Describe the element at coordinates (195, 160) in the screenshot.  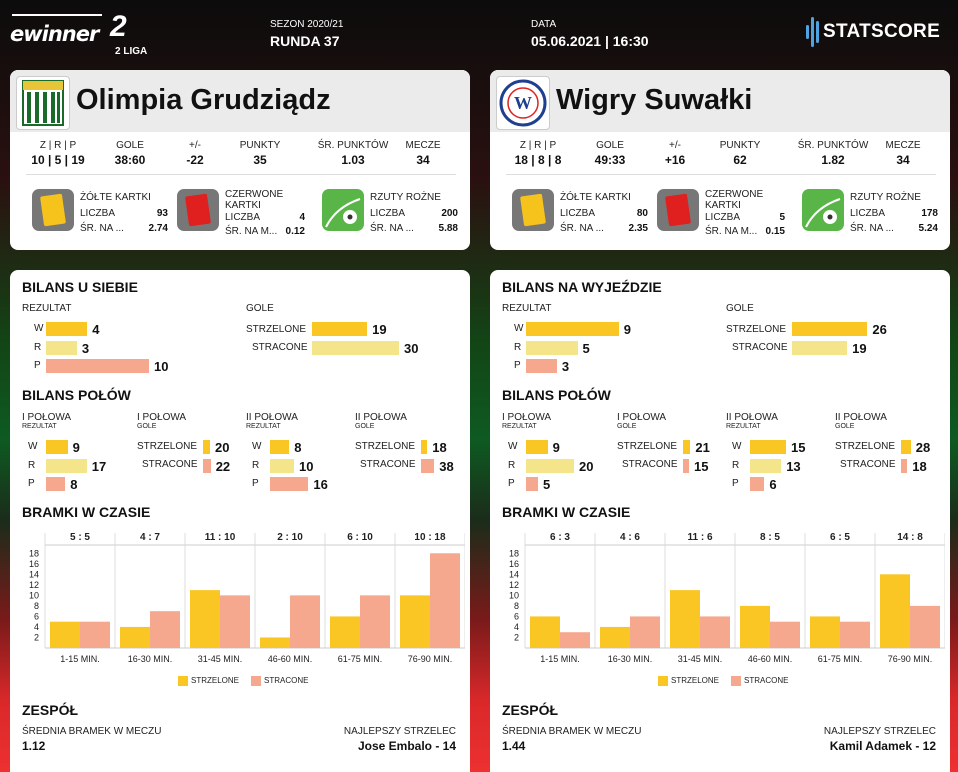
I see `stat-value: -22` at that location.